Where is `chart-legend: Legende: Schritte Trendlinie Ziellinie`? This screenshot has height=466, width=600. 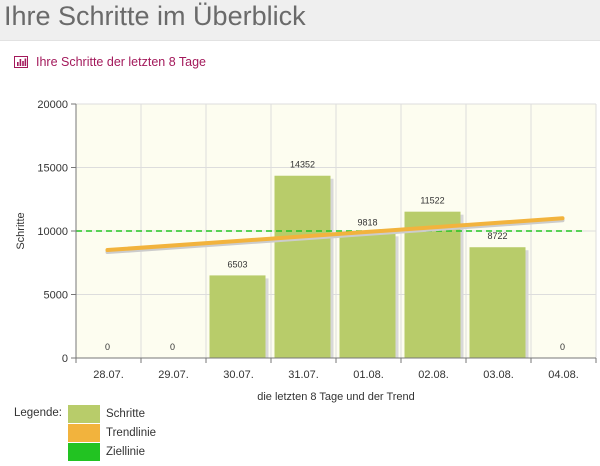
chart-legend: Legende: Schritte Trendlinie Ziellinie is located at coordinates (164, 434).